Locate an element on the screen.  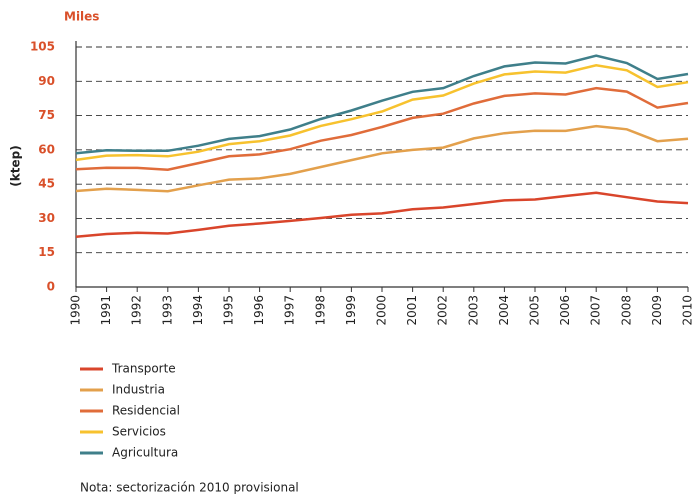
note: Nota: sectorización 2010 provisional is located at coordinates (189, 488).